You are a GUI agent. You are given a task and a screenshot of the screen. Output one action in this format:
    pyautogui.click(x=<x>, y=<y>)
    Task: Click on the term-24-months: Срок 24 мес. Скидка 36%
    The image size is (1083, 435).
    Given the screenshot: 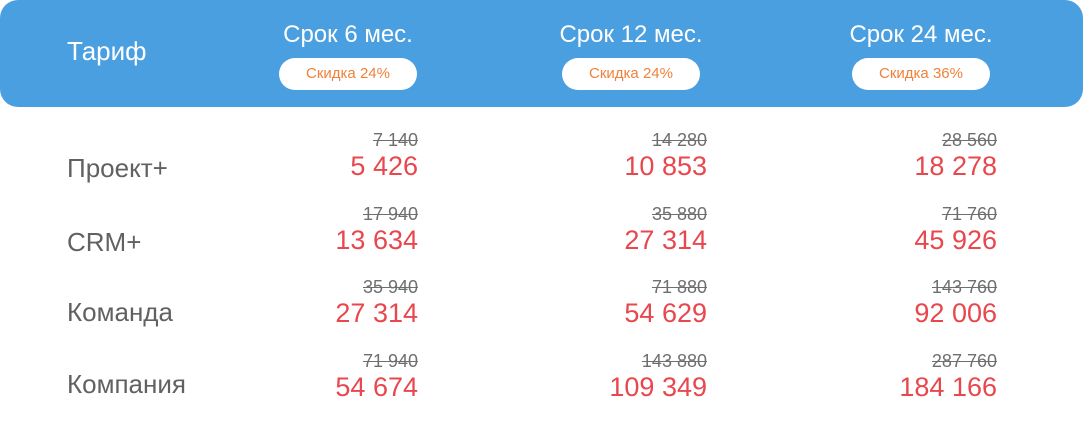 What is the action you would take?
    pyautogui.click(x=921, y=55)
    